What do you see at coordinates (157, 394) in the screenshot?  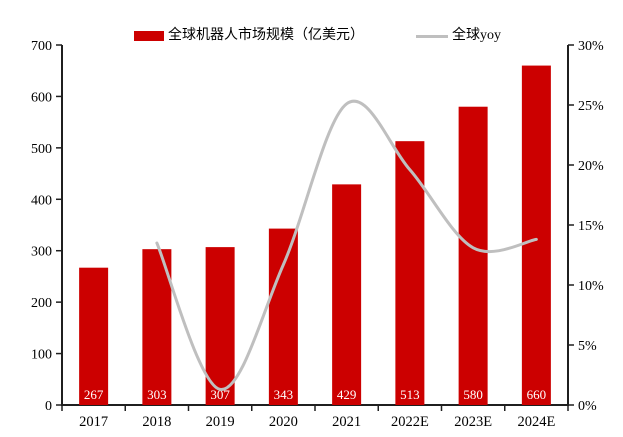 I see `bar-value-label: 303` at bounding box center [157, 394].